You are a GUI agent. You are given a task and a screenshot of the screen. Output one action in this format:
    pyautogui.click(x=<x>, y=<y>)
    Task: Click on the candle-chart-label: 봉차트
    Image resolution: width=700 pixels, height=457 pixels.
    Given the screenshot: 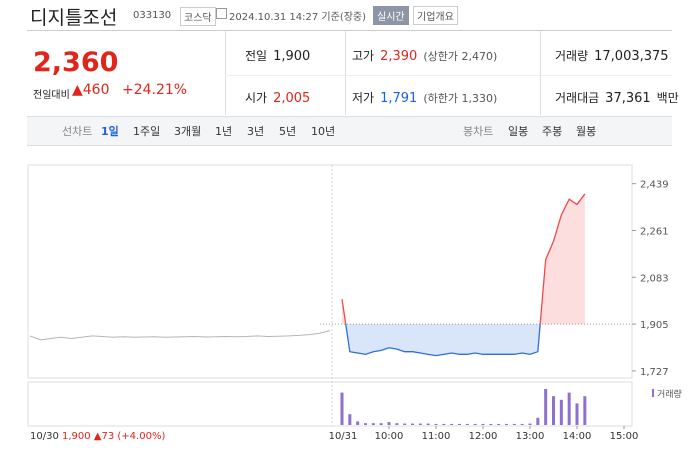 What is the action you would take?
    pyautogui.click(x=478, y=131)
    